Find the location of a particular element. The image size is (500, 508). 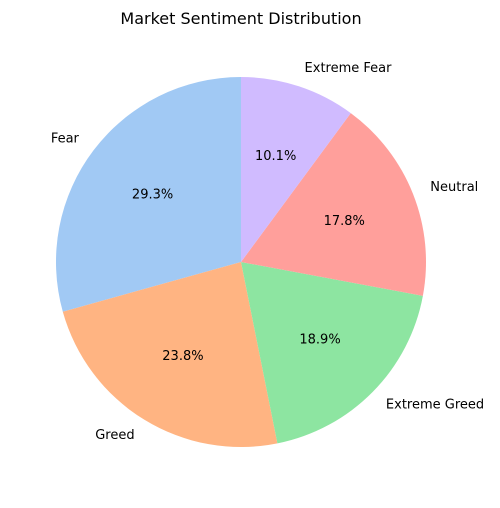

pie-category-label-neutral: Neutral is located at coordinates (454, 187).